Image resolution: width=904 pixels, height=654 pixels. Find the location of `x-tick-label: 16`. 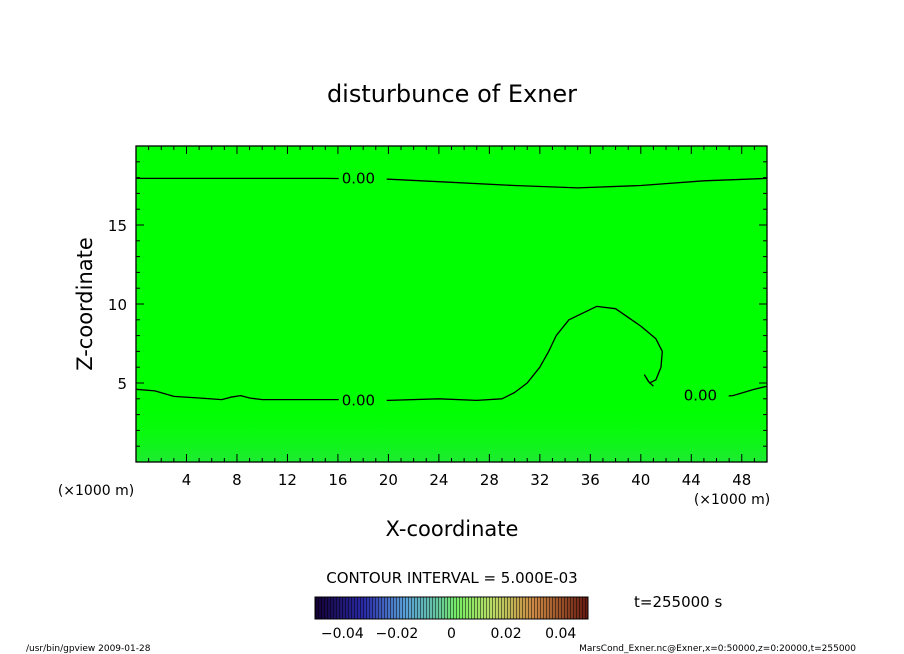

x-tick-label: 16 is located at coordinates (337, 480).